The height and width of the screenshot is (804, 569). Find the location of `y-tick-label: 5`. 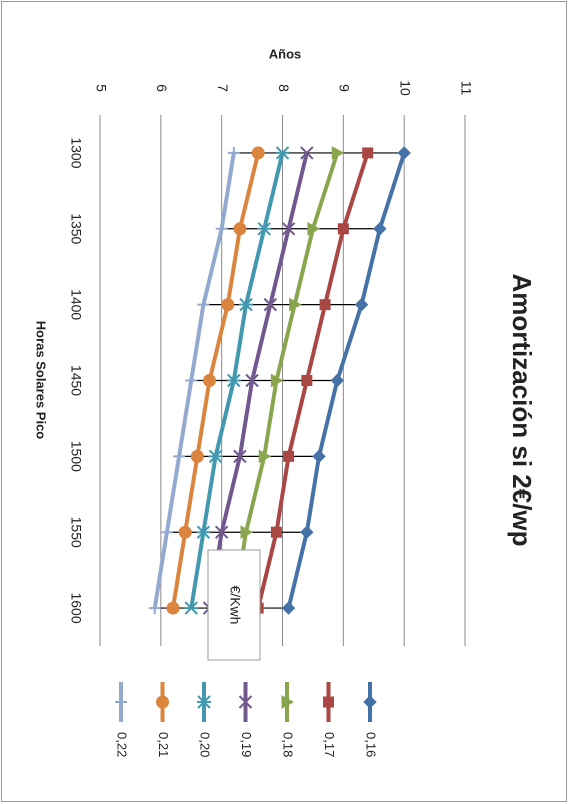

y-tick-label: 5 is located at coordinates (101, 88).